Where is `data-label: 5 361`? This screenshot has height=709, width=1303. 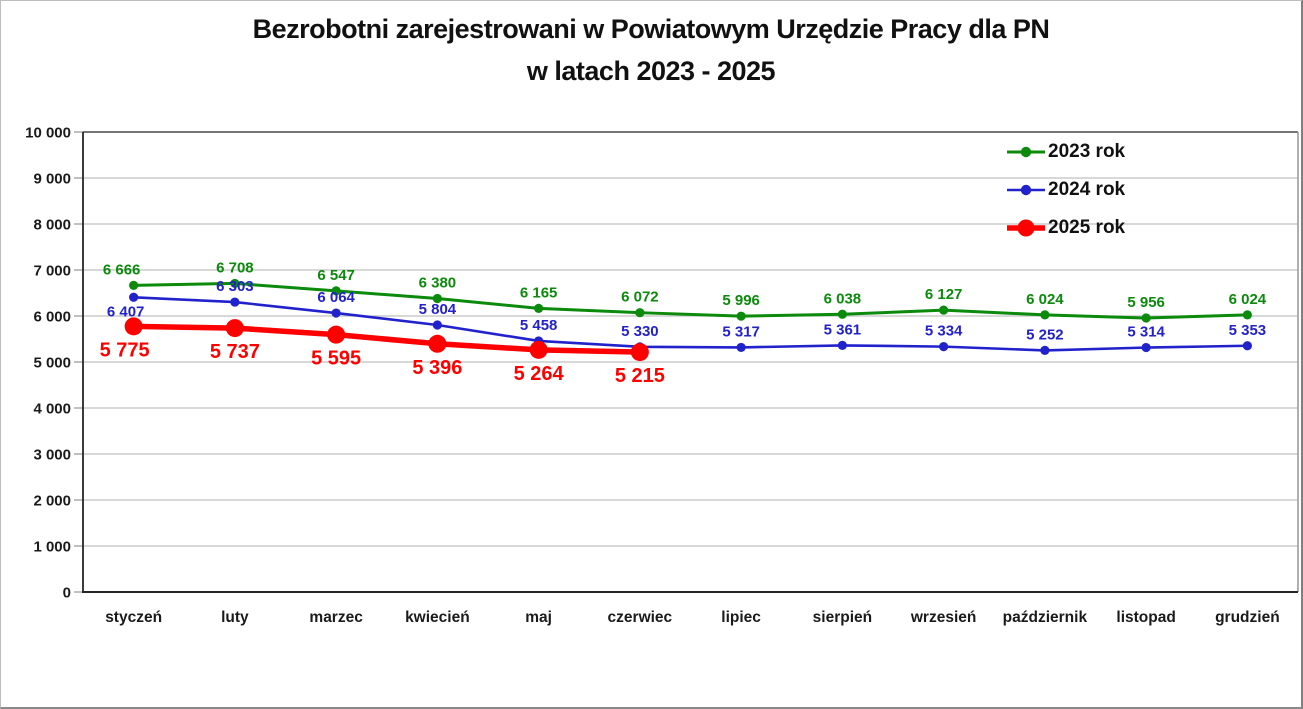 data-label: 5 361 is located at coordinates (843, 329).